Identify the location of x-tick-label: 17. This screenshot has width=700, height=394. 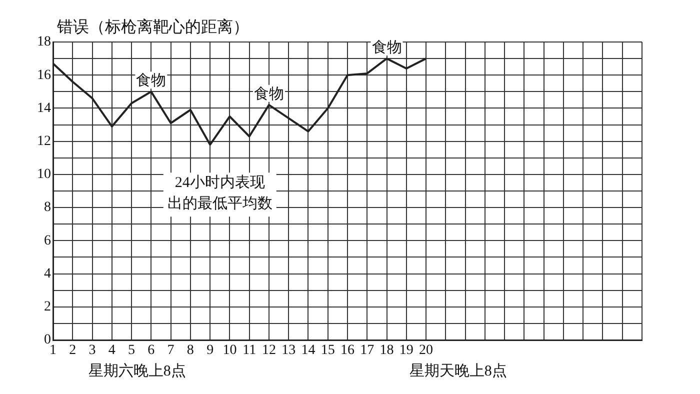
(367, 350).